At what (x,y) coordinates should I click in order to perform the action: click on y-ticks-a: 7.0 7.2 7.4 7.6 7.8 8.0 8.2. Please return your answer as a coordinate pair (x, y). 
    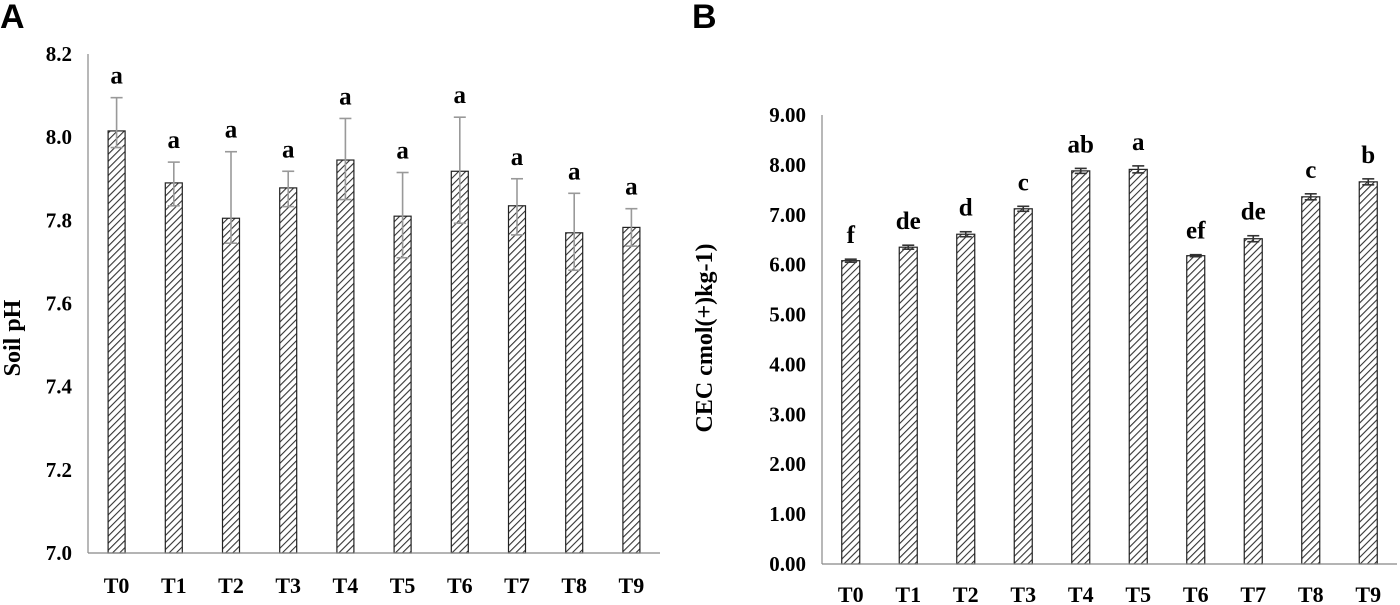
    Looking at the image, I should click on (59, 303).